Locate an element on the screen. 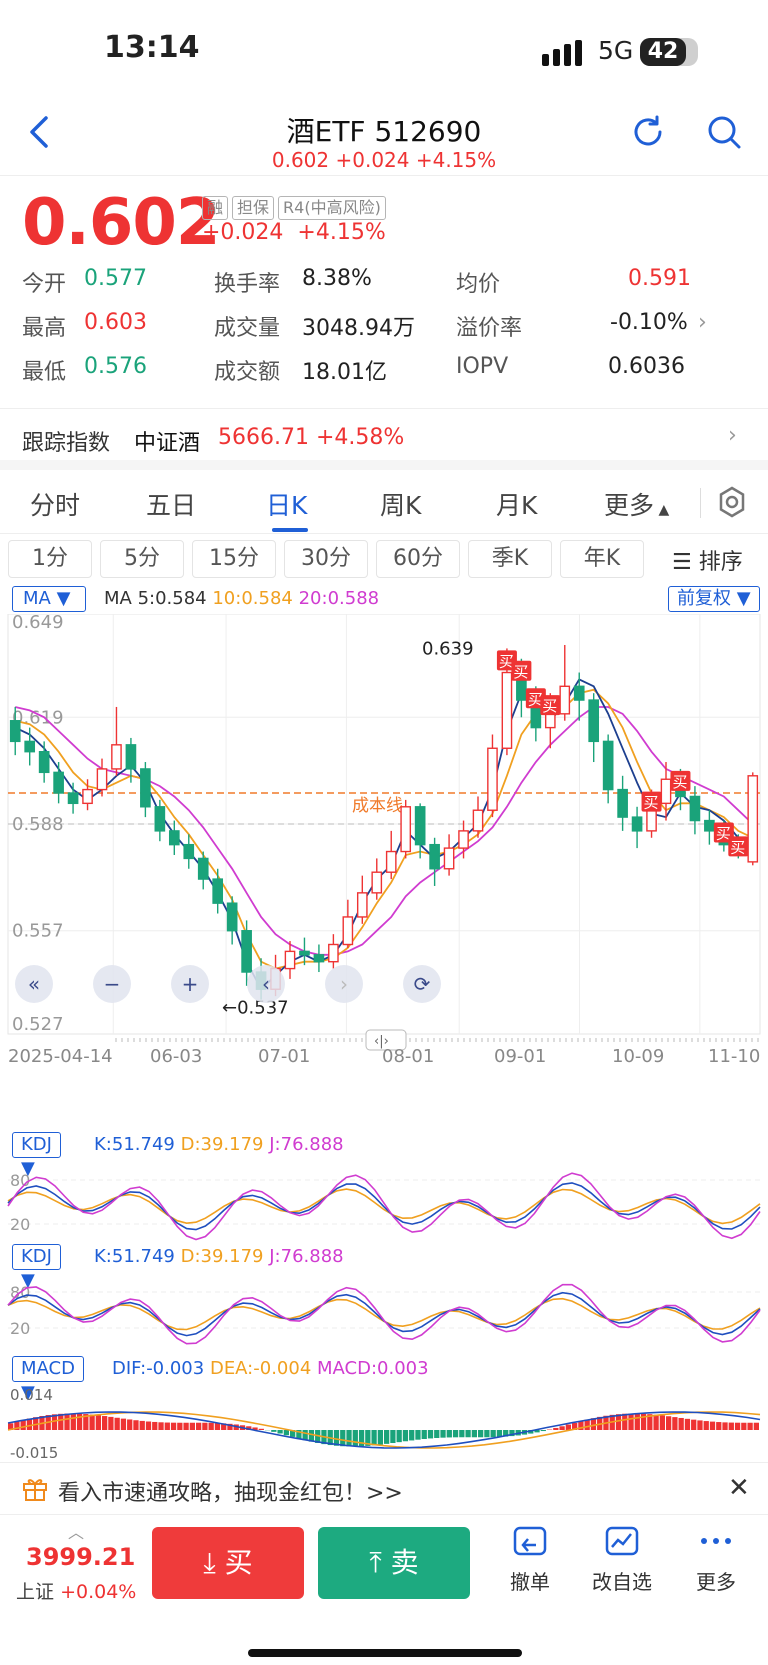  zoom-in-icon is located at coordinates (190, 984).